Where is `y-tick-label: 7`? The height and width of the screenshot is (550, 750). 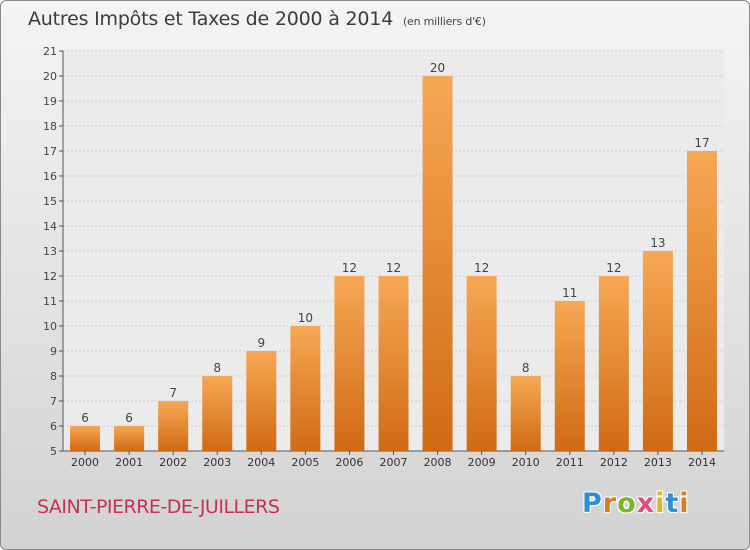
y-tick-label: 7 is located at coordinates (53, 401).